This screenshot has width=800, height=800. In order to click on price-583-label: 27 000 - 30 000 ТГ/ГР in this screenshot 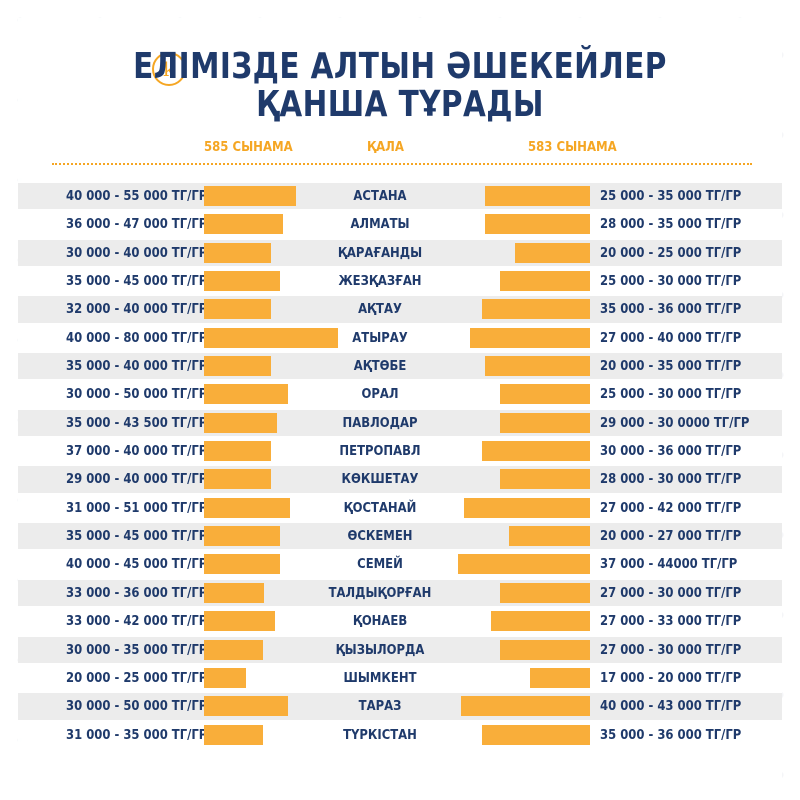, I will do `click(671, 592)`.